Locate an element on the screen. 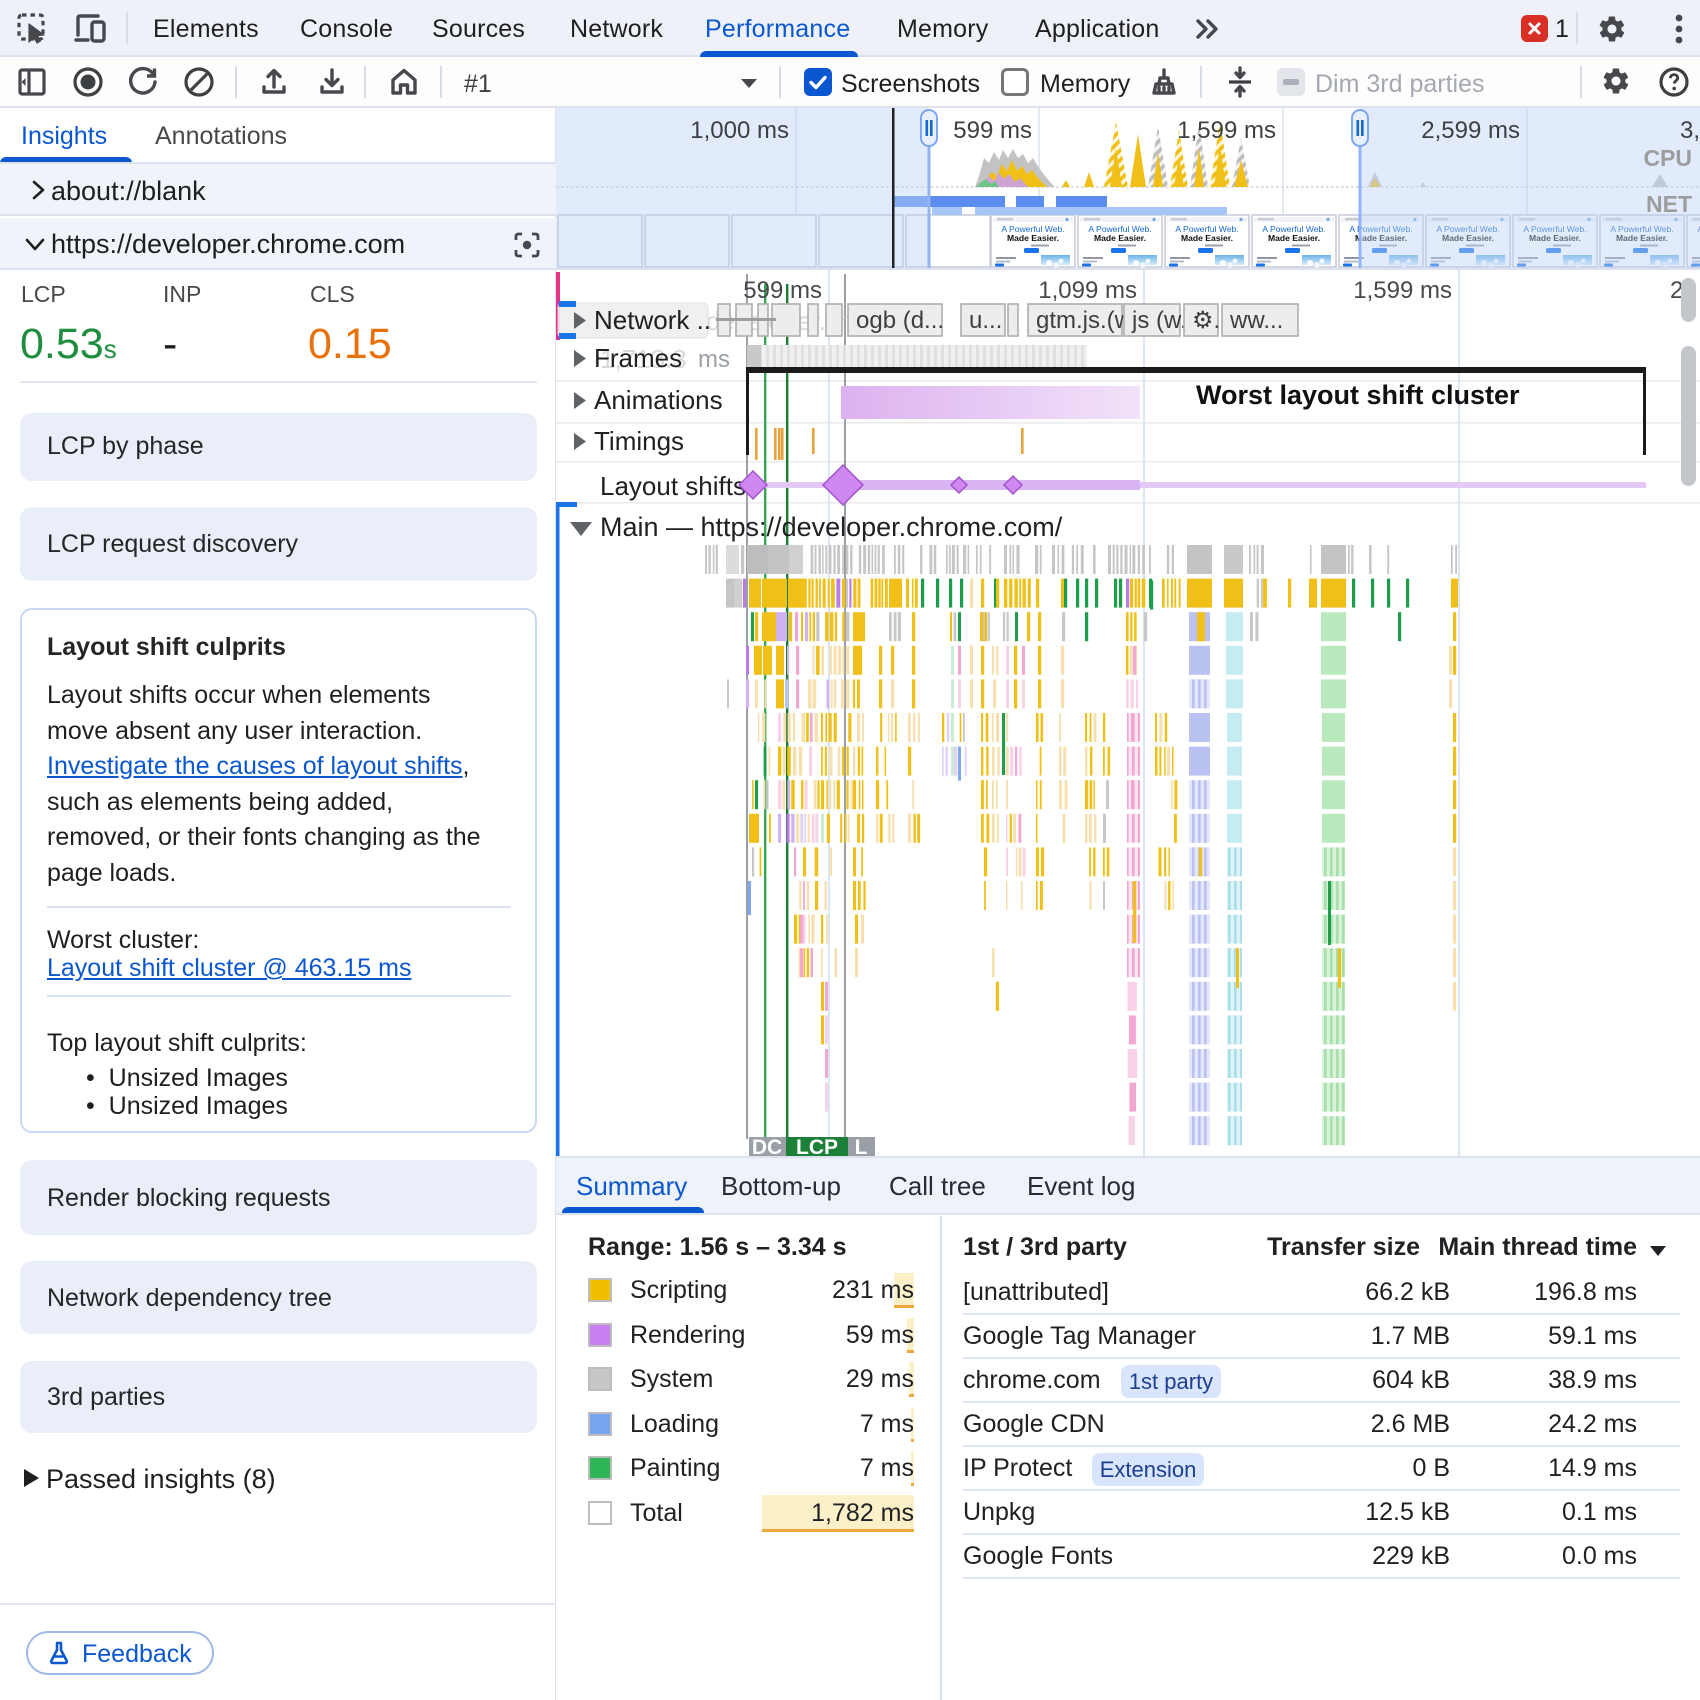 The image size is (1700, 1700). svg-text: Network .. is located at coordinates (652, 320).